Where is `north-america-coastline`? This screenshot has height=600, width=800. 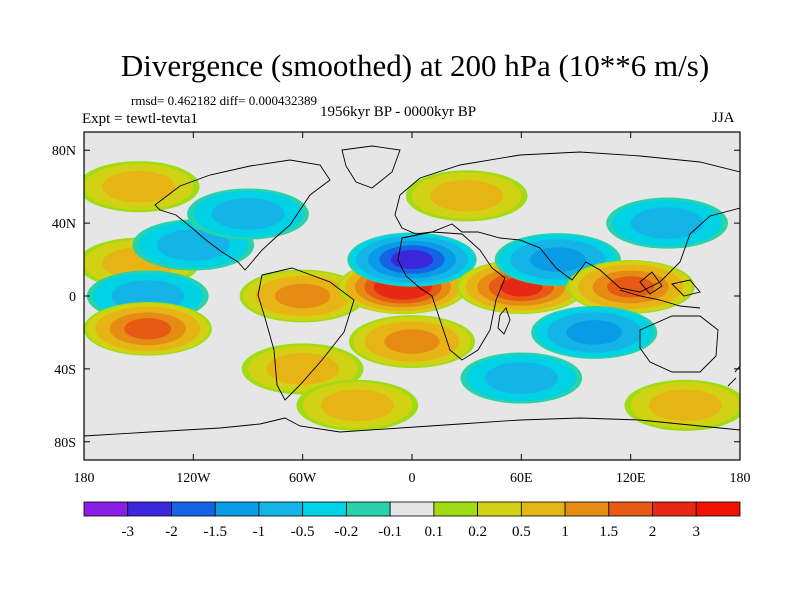
north-america-coastline is located at coordinates (242, 215).